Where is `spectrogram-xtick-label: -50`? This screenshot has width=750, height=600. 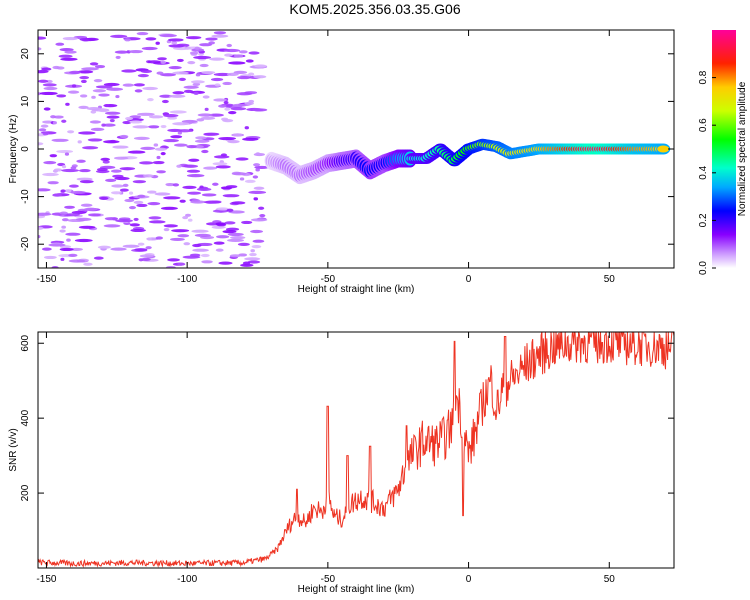 spectrogram-xtick-label: -50 is located at coordinates (328, 279).